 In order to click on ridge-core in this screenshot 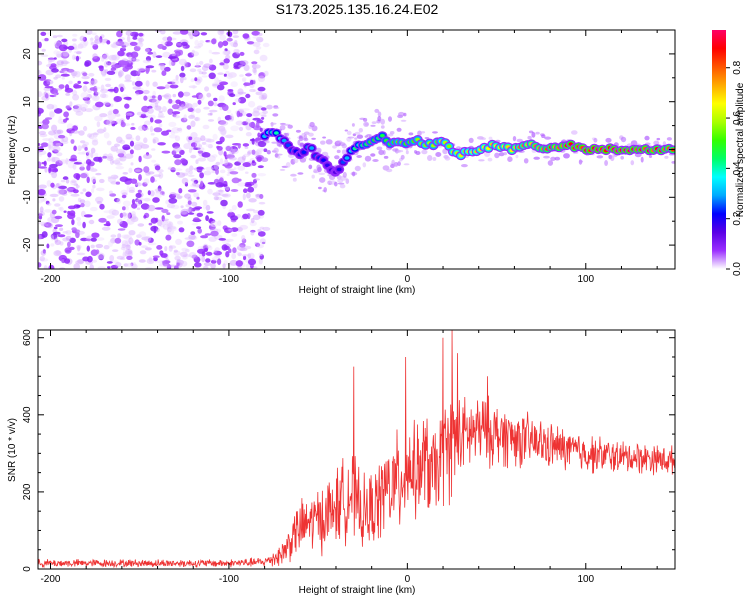, I will do `click(284, 140)`.